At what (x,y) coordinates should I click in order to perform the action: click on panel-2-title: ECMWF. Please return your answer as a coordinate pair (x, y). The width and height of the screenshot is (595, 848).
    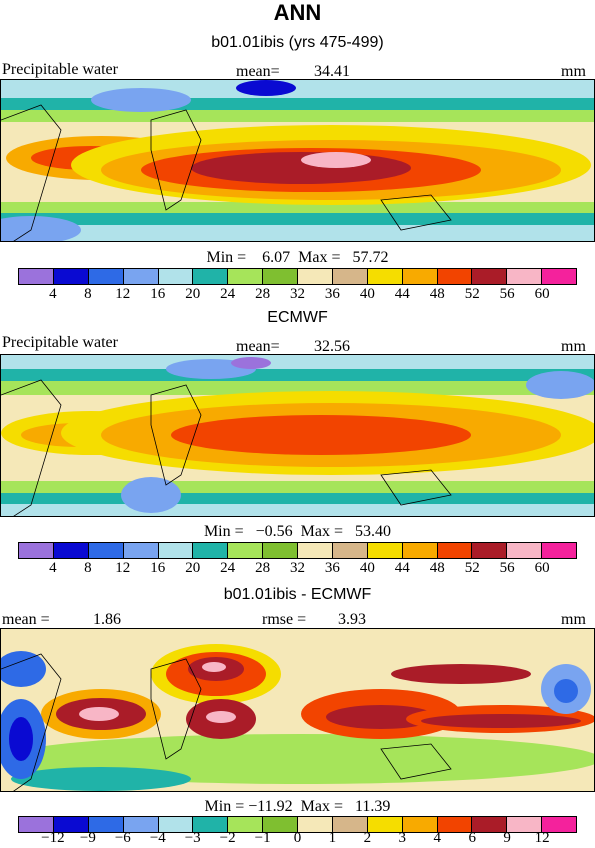
    Looking at the image, I should click on (297, 317).